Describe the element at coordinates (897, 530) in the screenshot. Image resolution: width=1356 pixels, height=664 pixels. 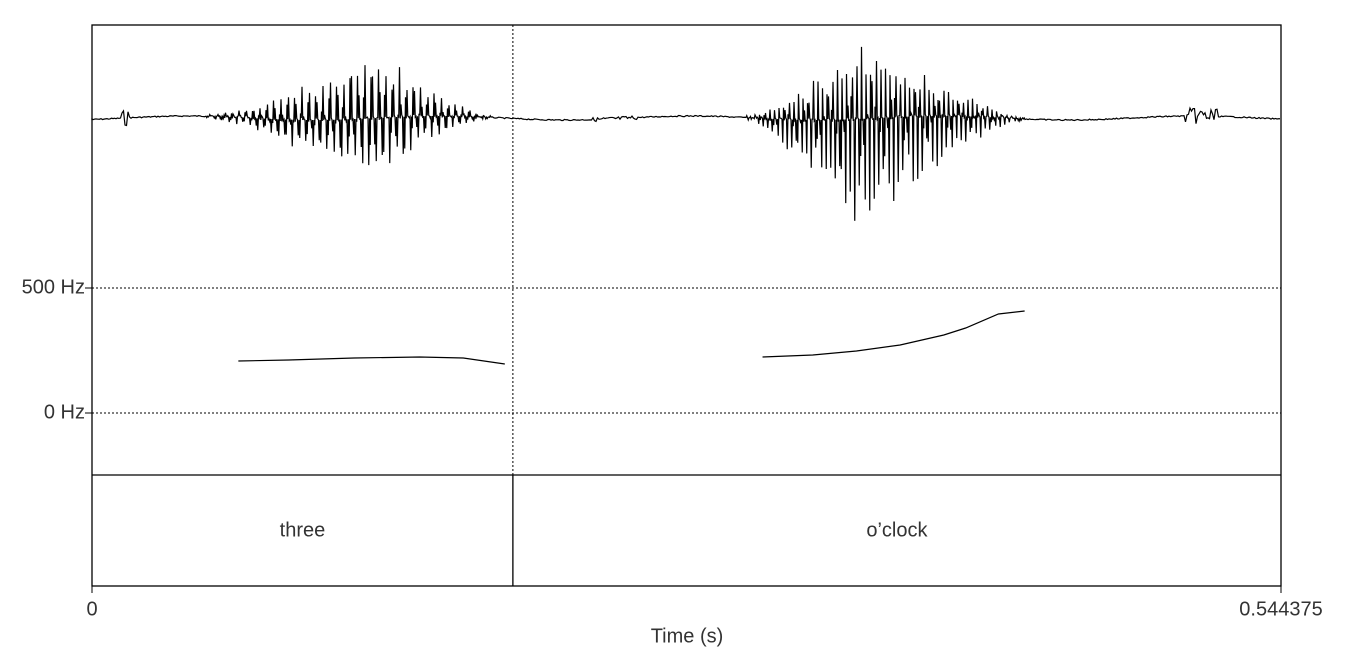
I see `interval-label: o’clock` at that location.